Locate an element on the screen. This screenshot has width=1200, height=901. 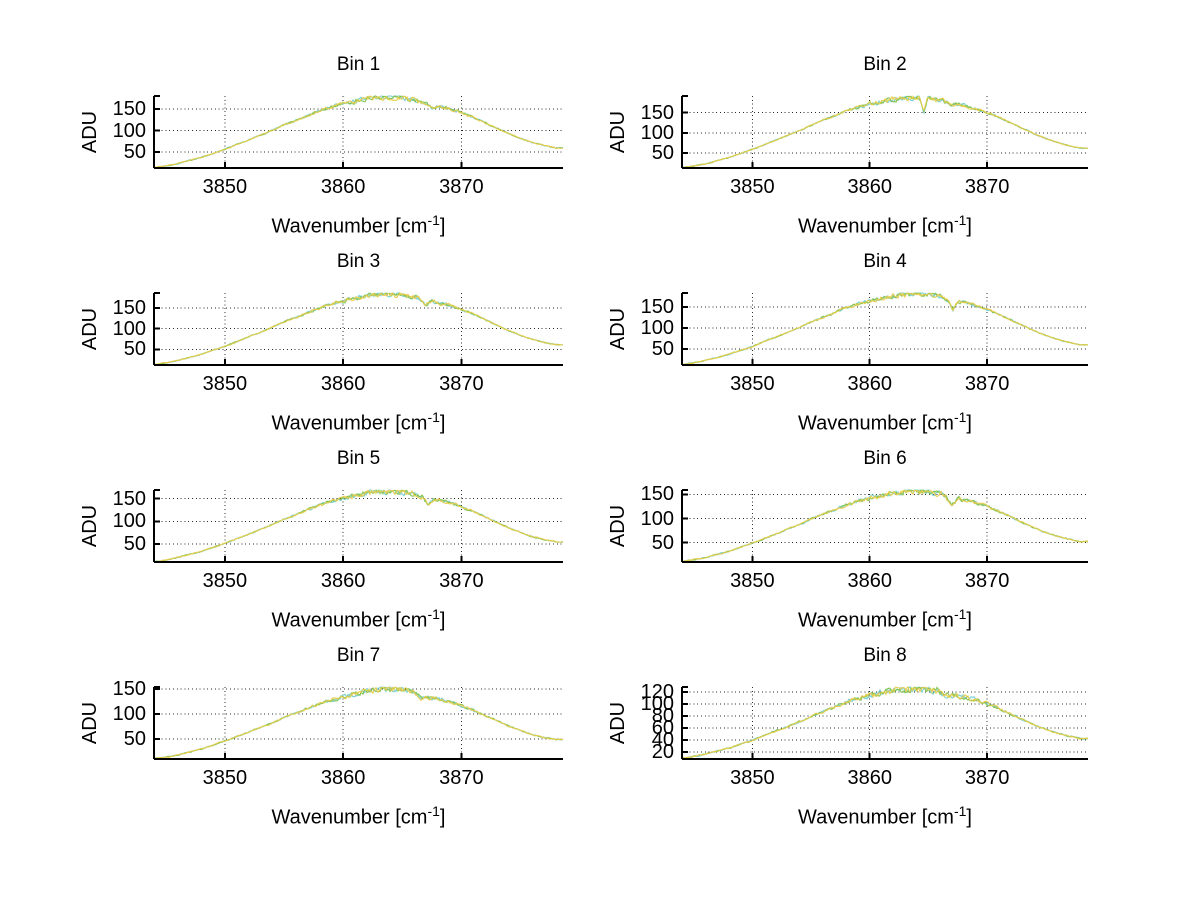
subplot-xlabel-bin-5: Wavenumber [cm-1] is located at coordinates (358, 620).